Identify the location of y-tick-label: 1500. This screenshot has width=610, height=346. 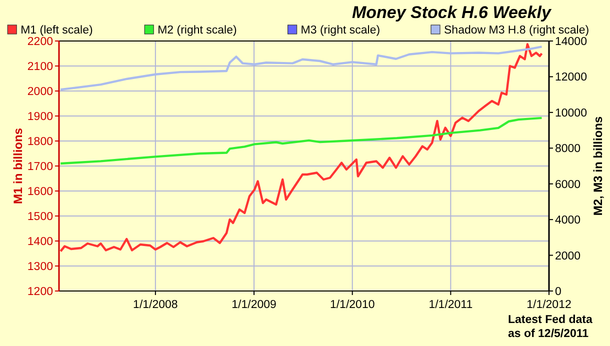
(40, 217).